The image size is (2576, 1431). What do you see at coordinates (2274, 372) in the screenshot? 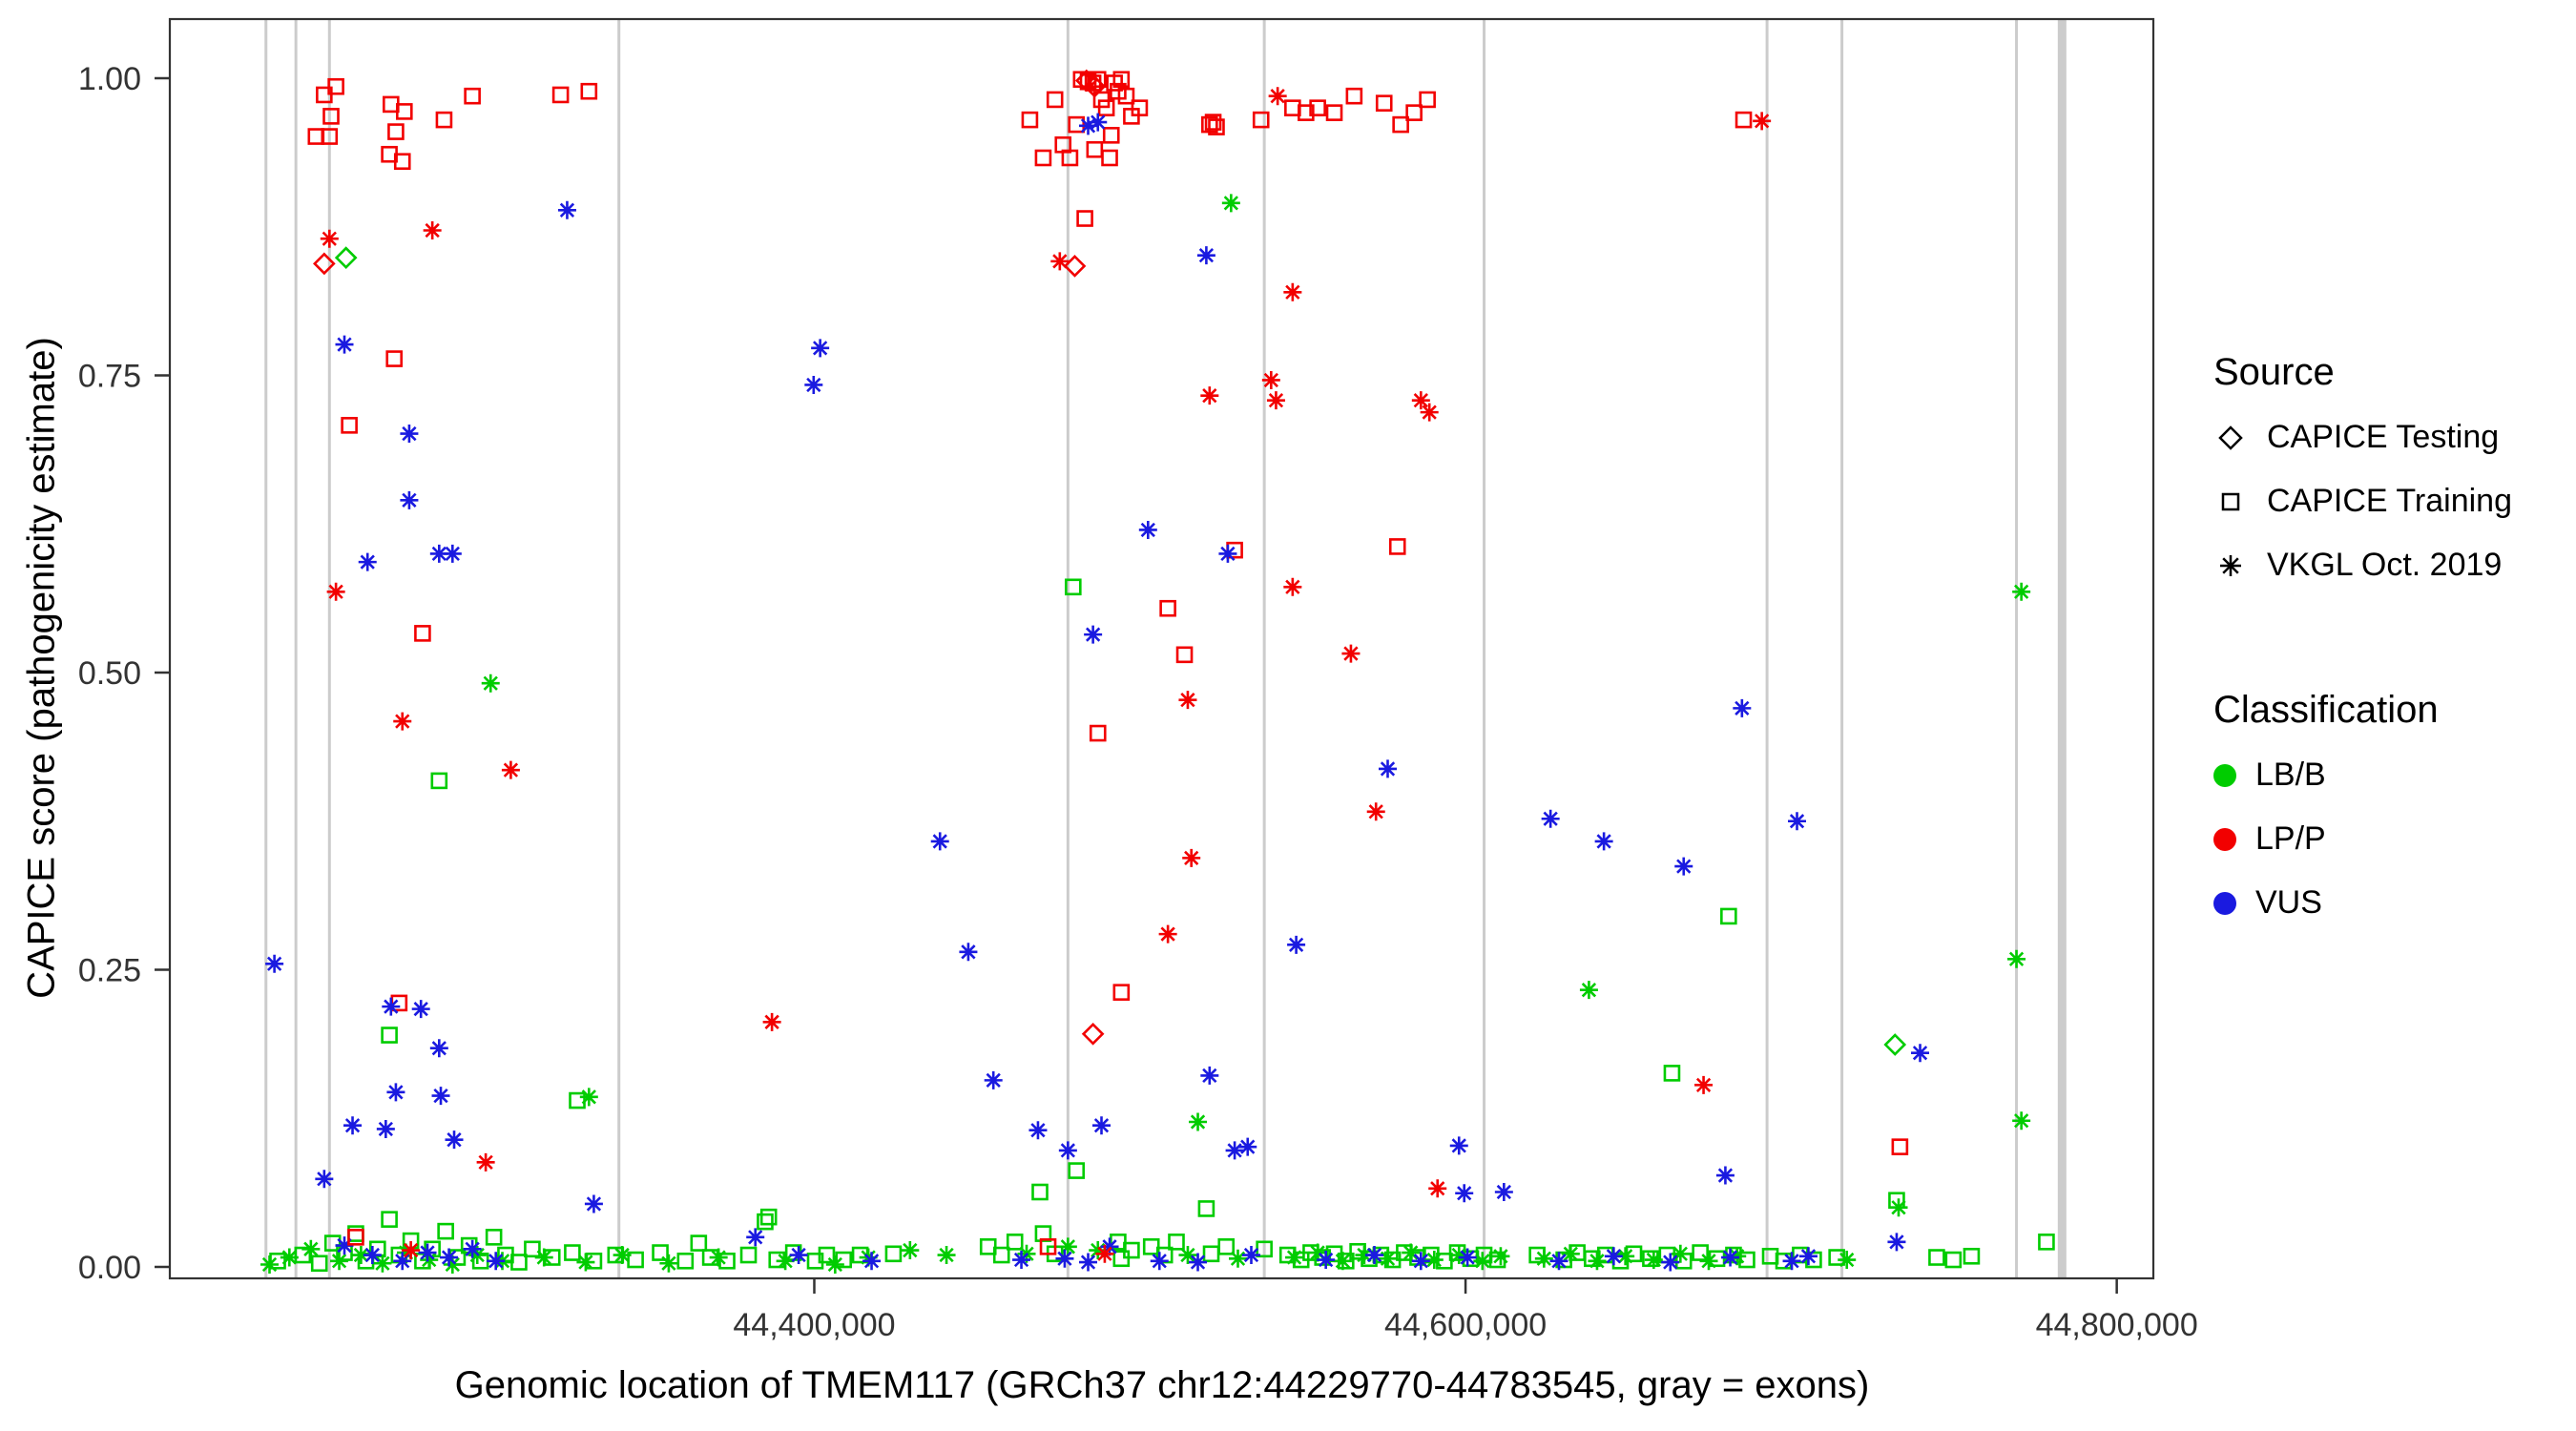
I see `legend-source-title: Source` at bounding box center [2274, 372].